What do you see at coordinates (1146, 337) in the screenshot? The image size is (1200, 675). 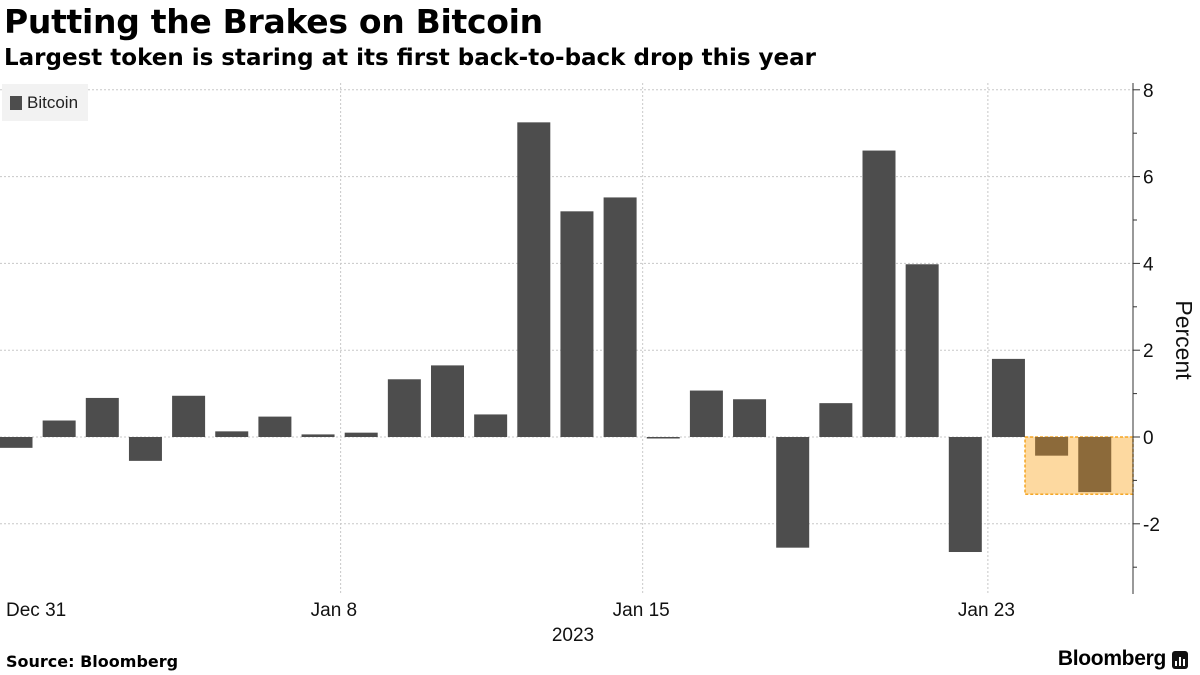 I see `y-axis: 8 6 4 2 0 -2` at bounding box center [1146, 337].